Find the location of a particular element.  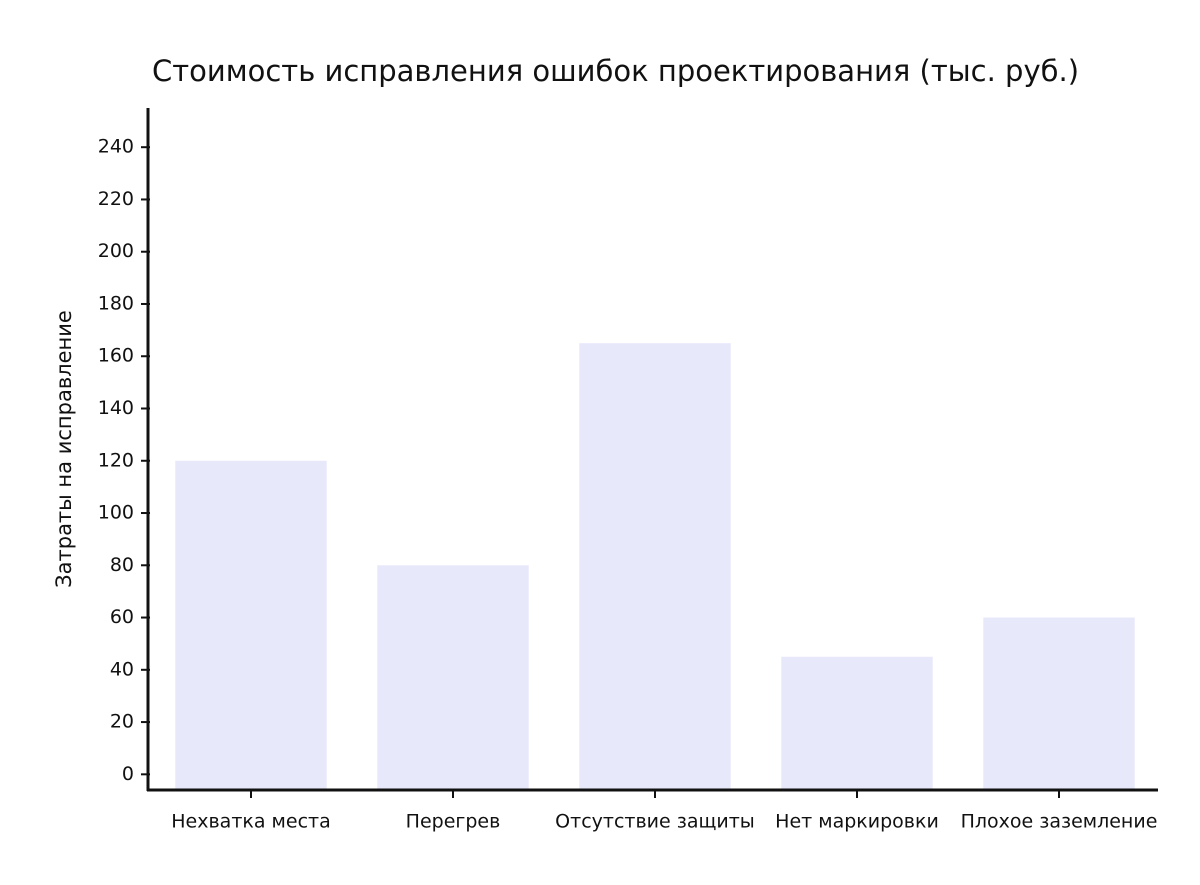

x-tick-label: Нет маркировки is located at coordinates (857, 822).